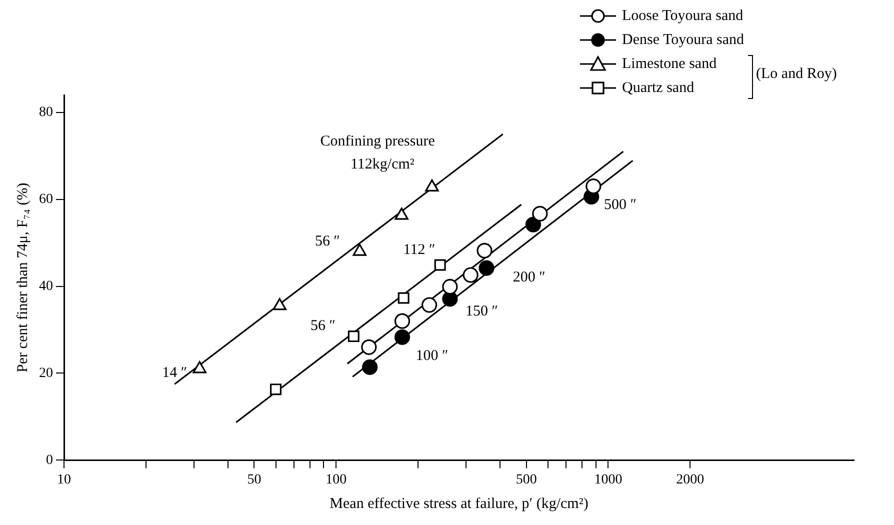 The height and width of the screenshot is (525, 894). What do you see at coordinates (22, 277) in the screenshot?
I see `y-axis-title: Per cent finer than 74μ, F₇₄ (%)` at bounding box center [22, 277].